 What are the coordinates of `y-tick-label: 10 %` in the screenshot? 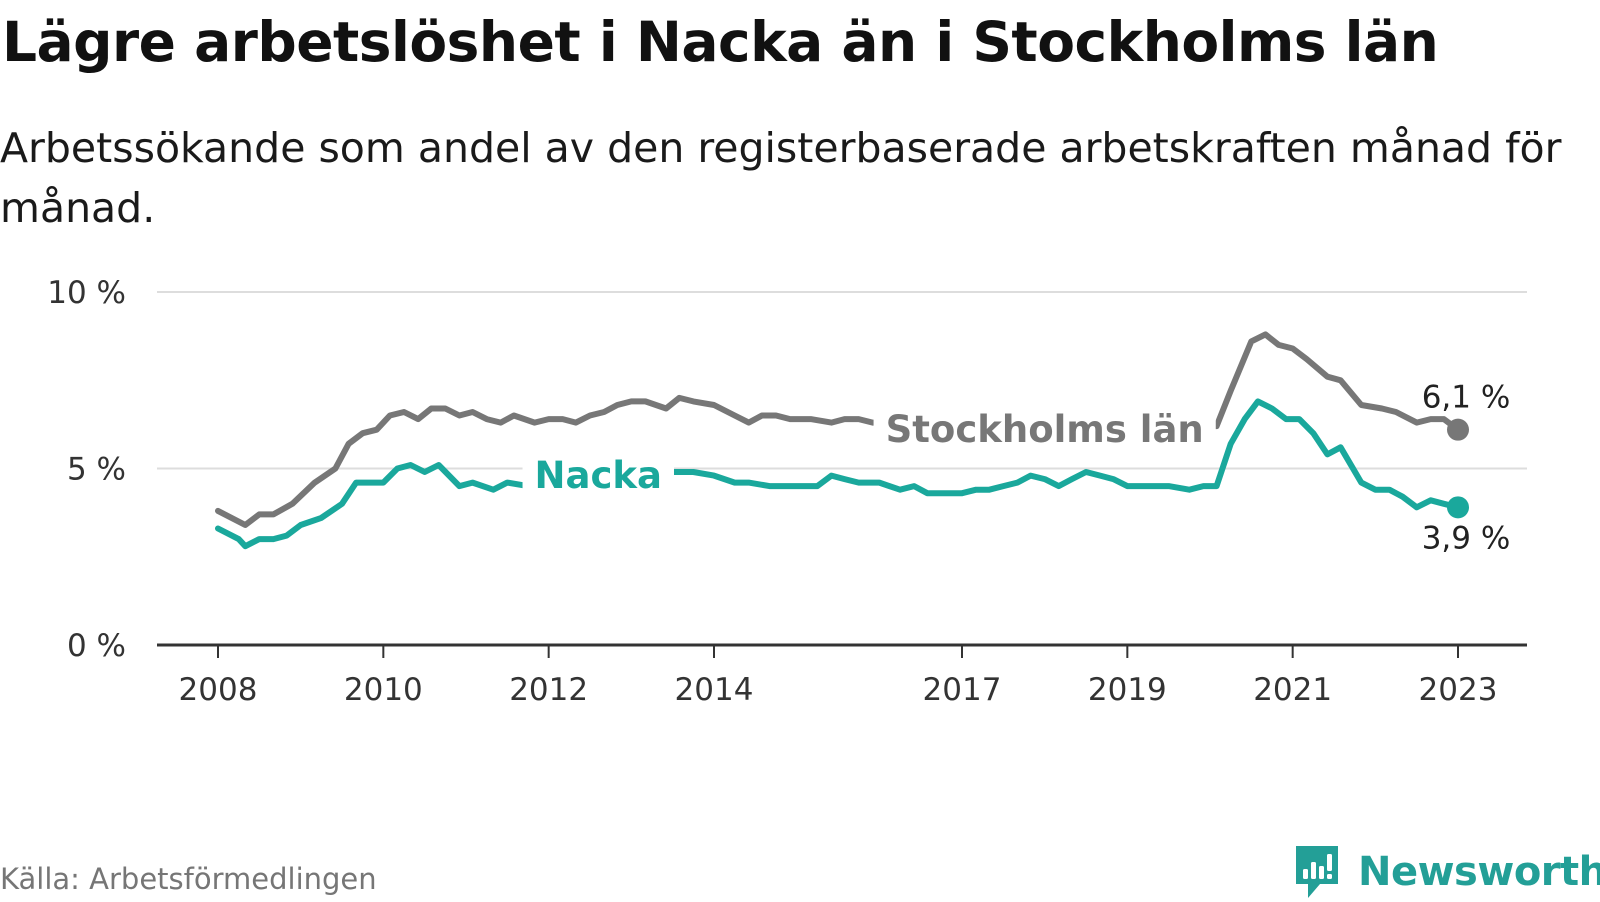 It's located at (86, 293).